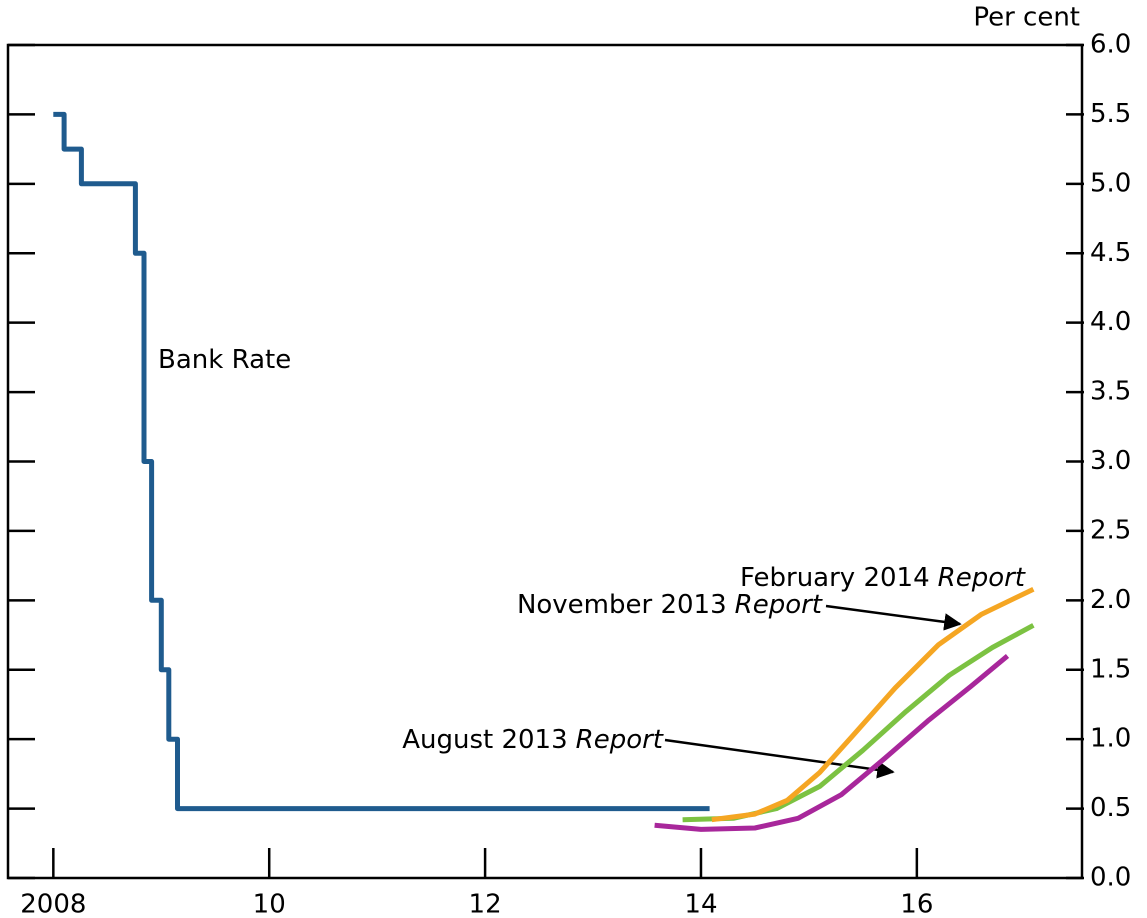  I want to click on series-label-text: Bank Rate, so click(224, 360).